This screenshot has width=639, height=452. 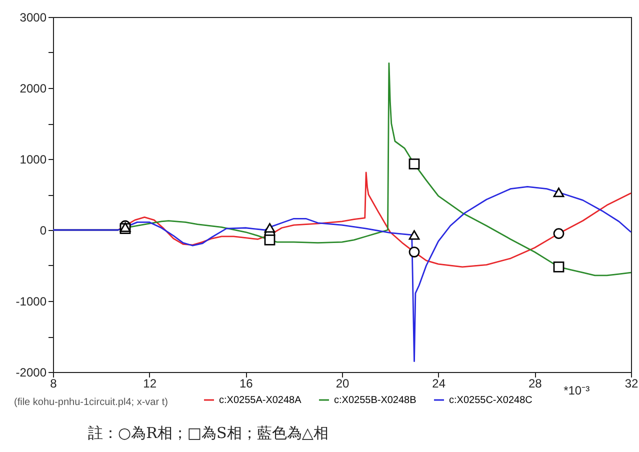 I want to click on text: 註：○為R相；□為S相；藍色為△相, so click(x=208, y=433).